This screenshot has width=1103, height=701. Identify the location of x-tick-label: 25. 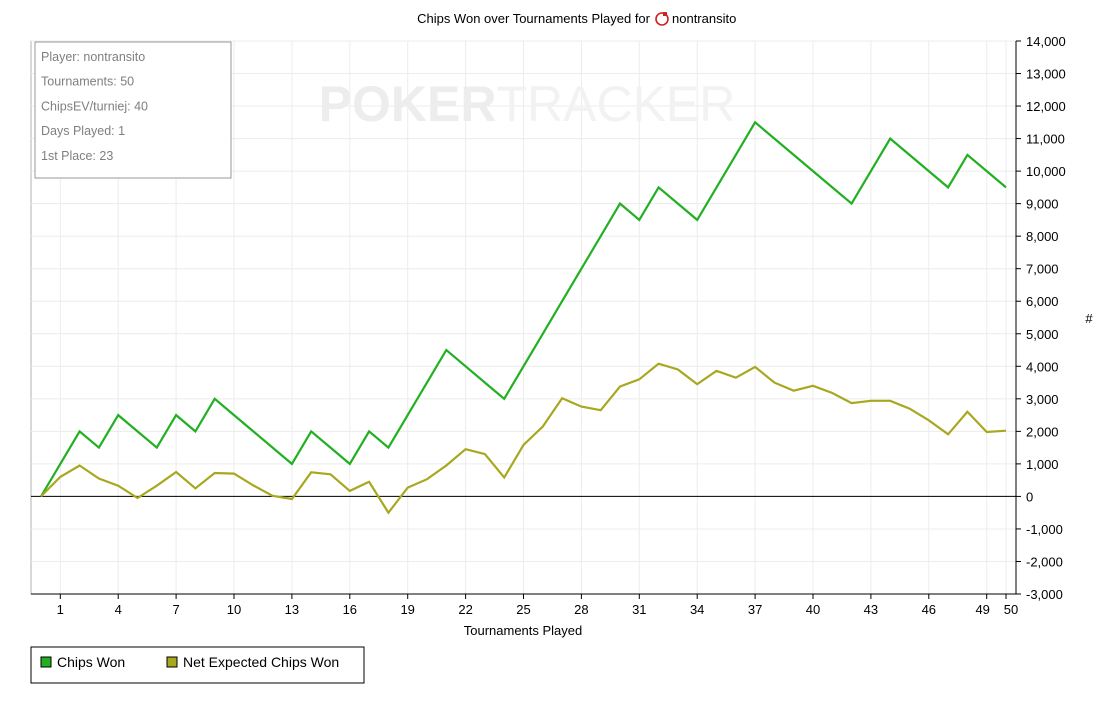
(523, 609).